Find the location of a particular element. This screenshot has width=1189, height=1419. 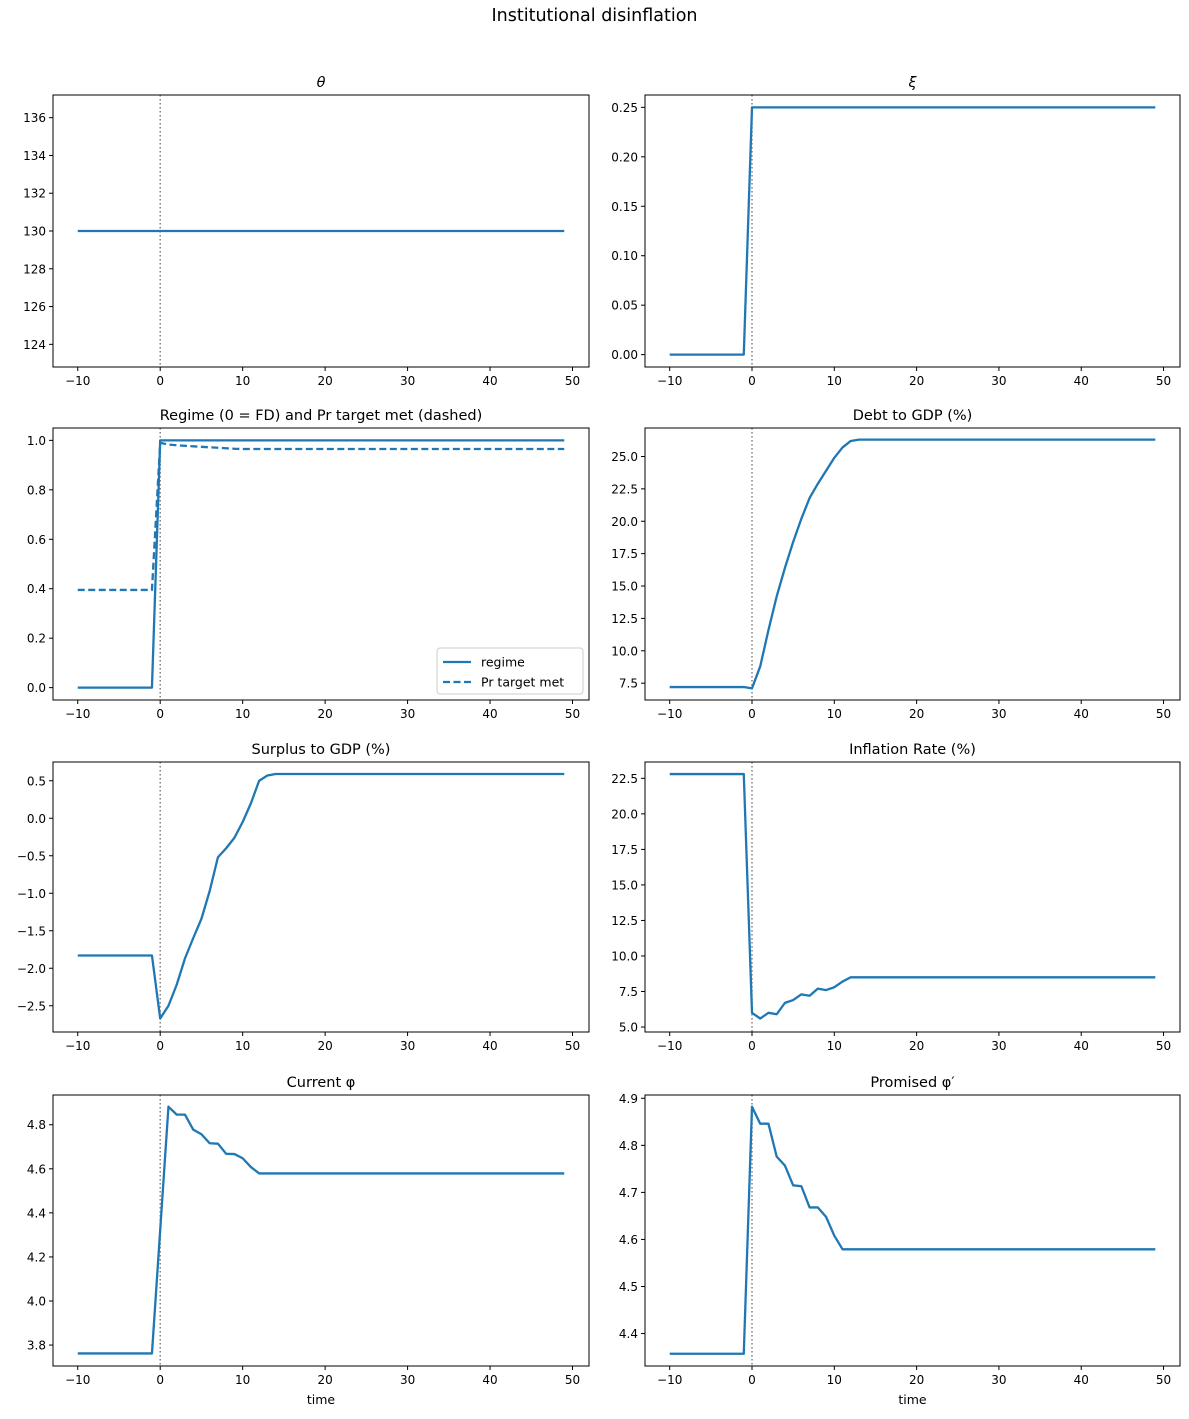

y-tick-label: −1.5 is located at coordinates (31, 931).